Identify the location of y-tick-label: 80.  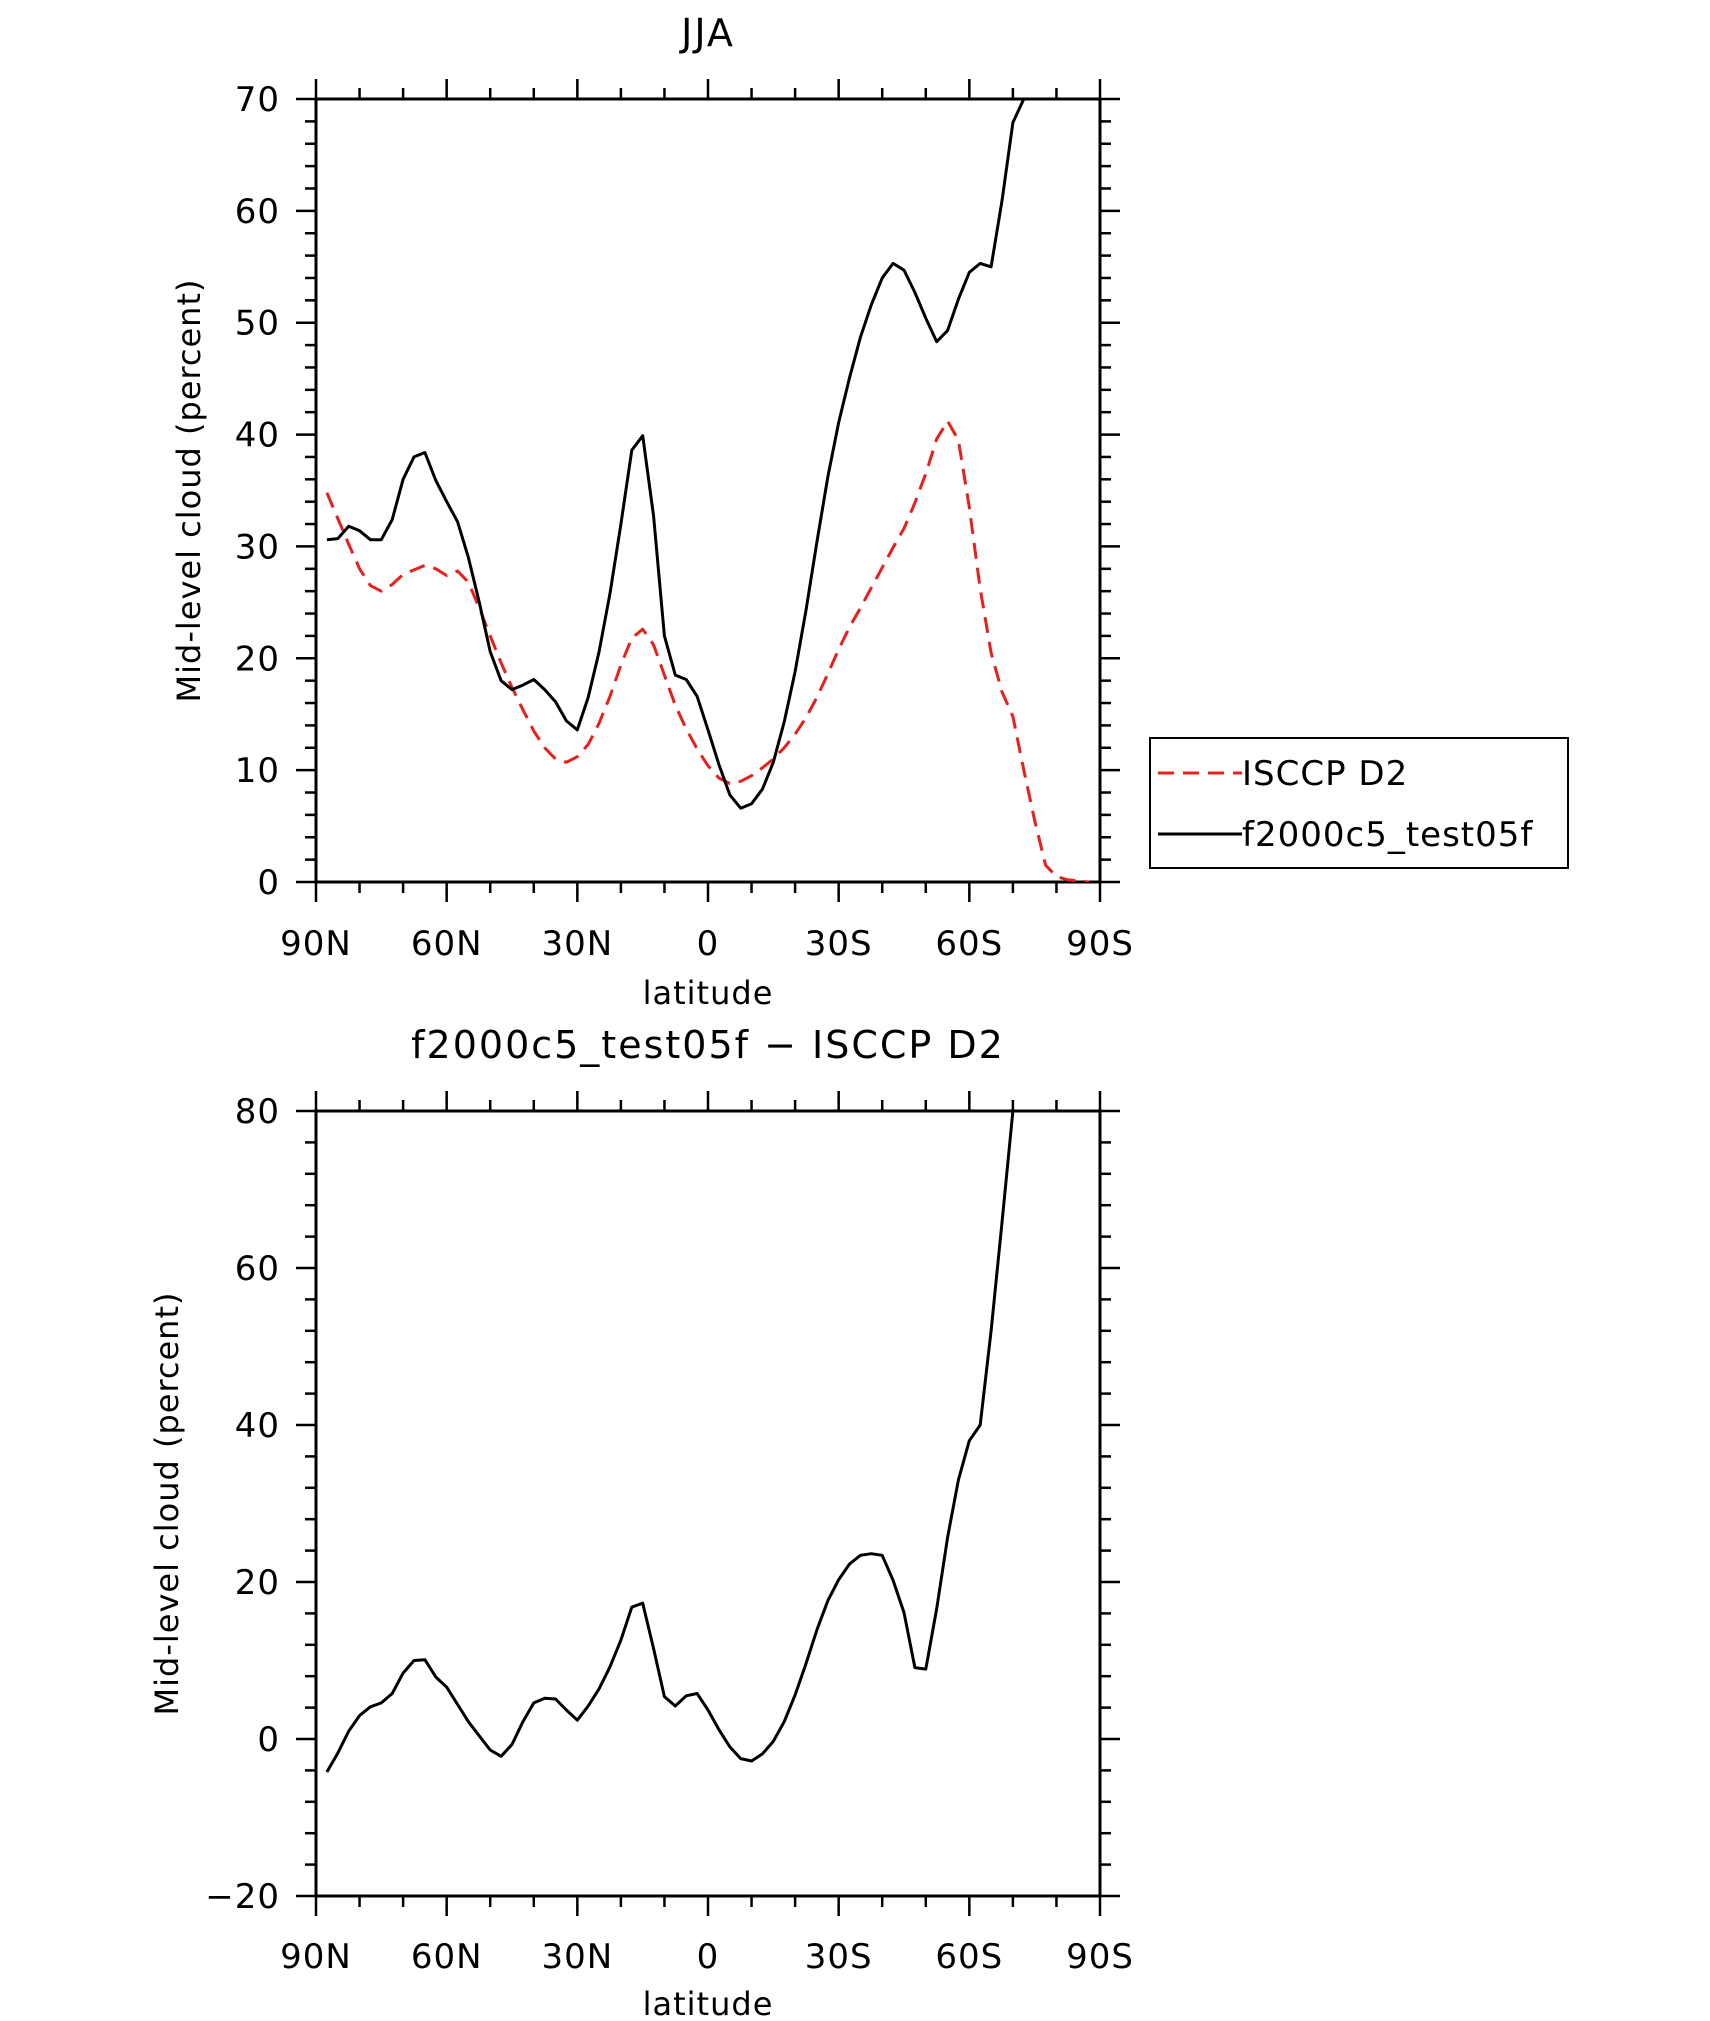
(257, 1112).